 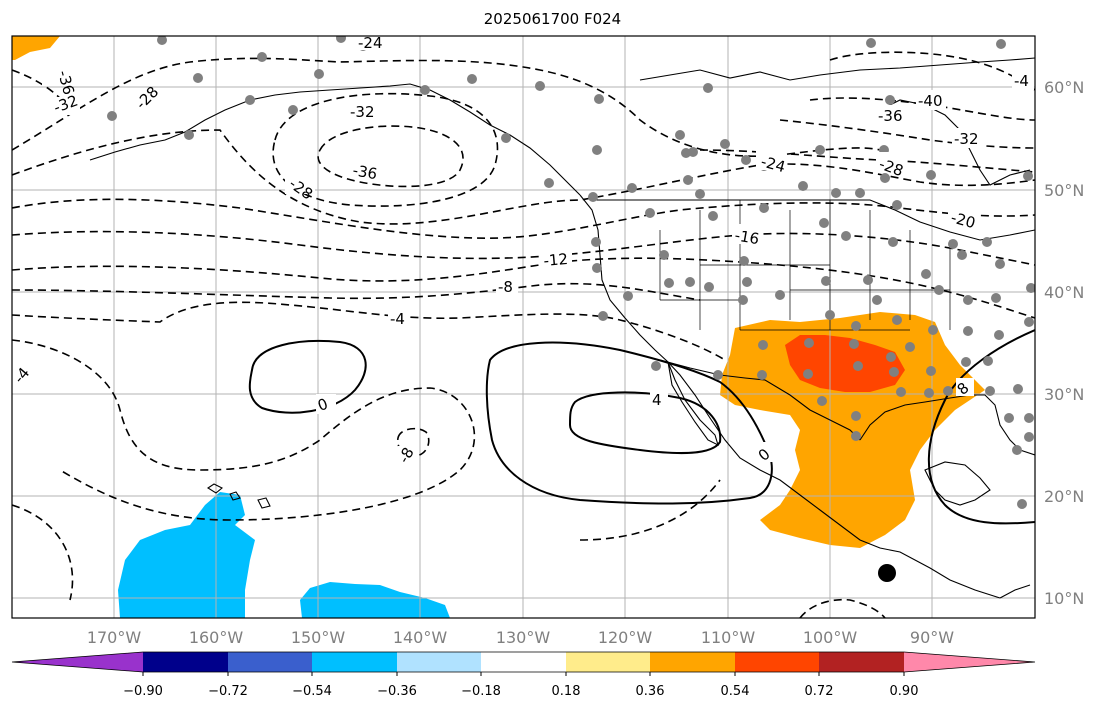 I want to click on positive-anomaly-region, so click(x=852, y=430).